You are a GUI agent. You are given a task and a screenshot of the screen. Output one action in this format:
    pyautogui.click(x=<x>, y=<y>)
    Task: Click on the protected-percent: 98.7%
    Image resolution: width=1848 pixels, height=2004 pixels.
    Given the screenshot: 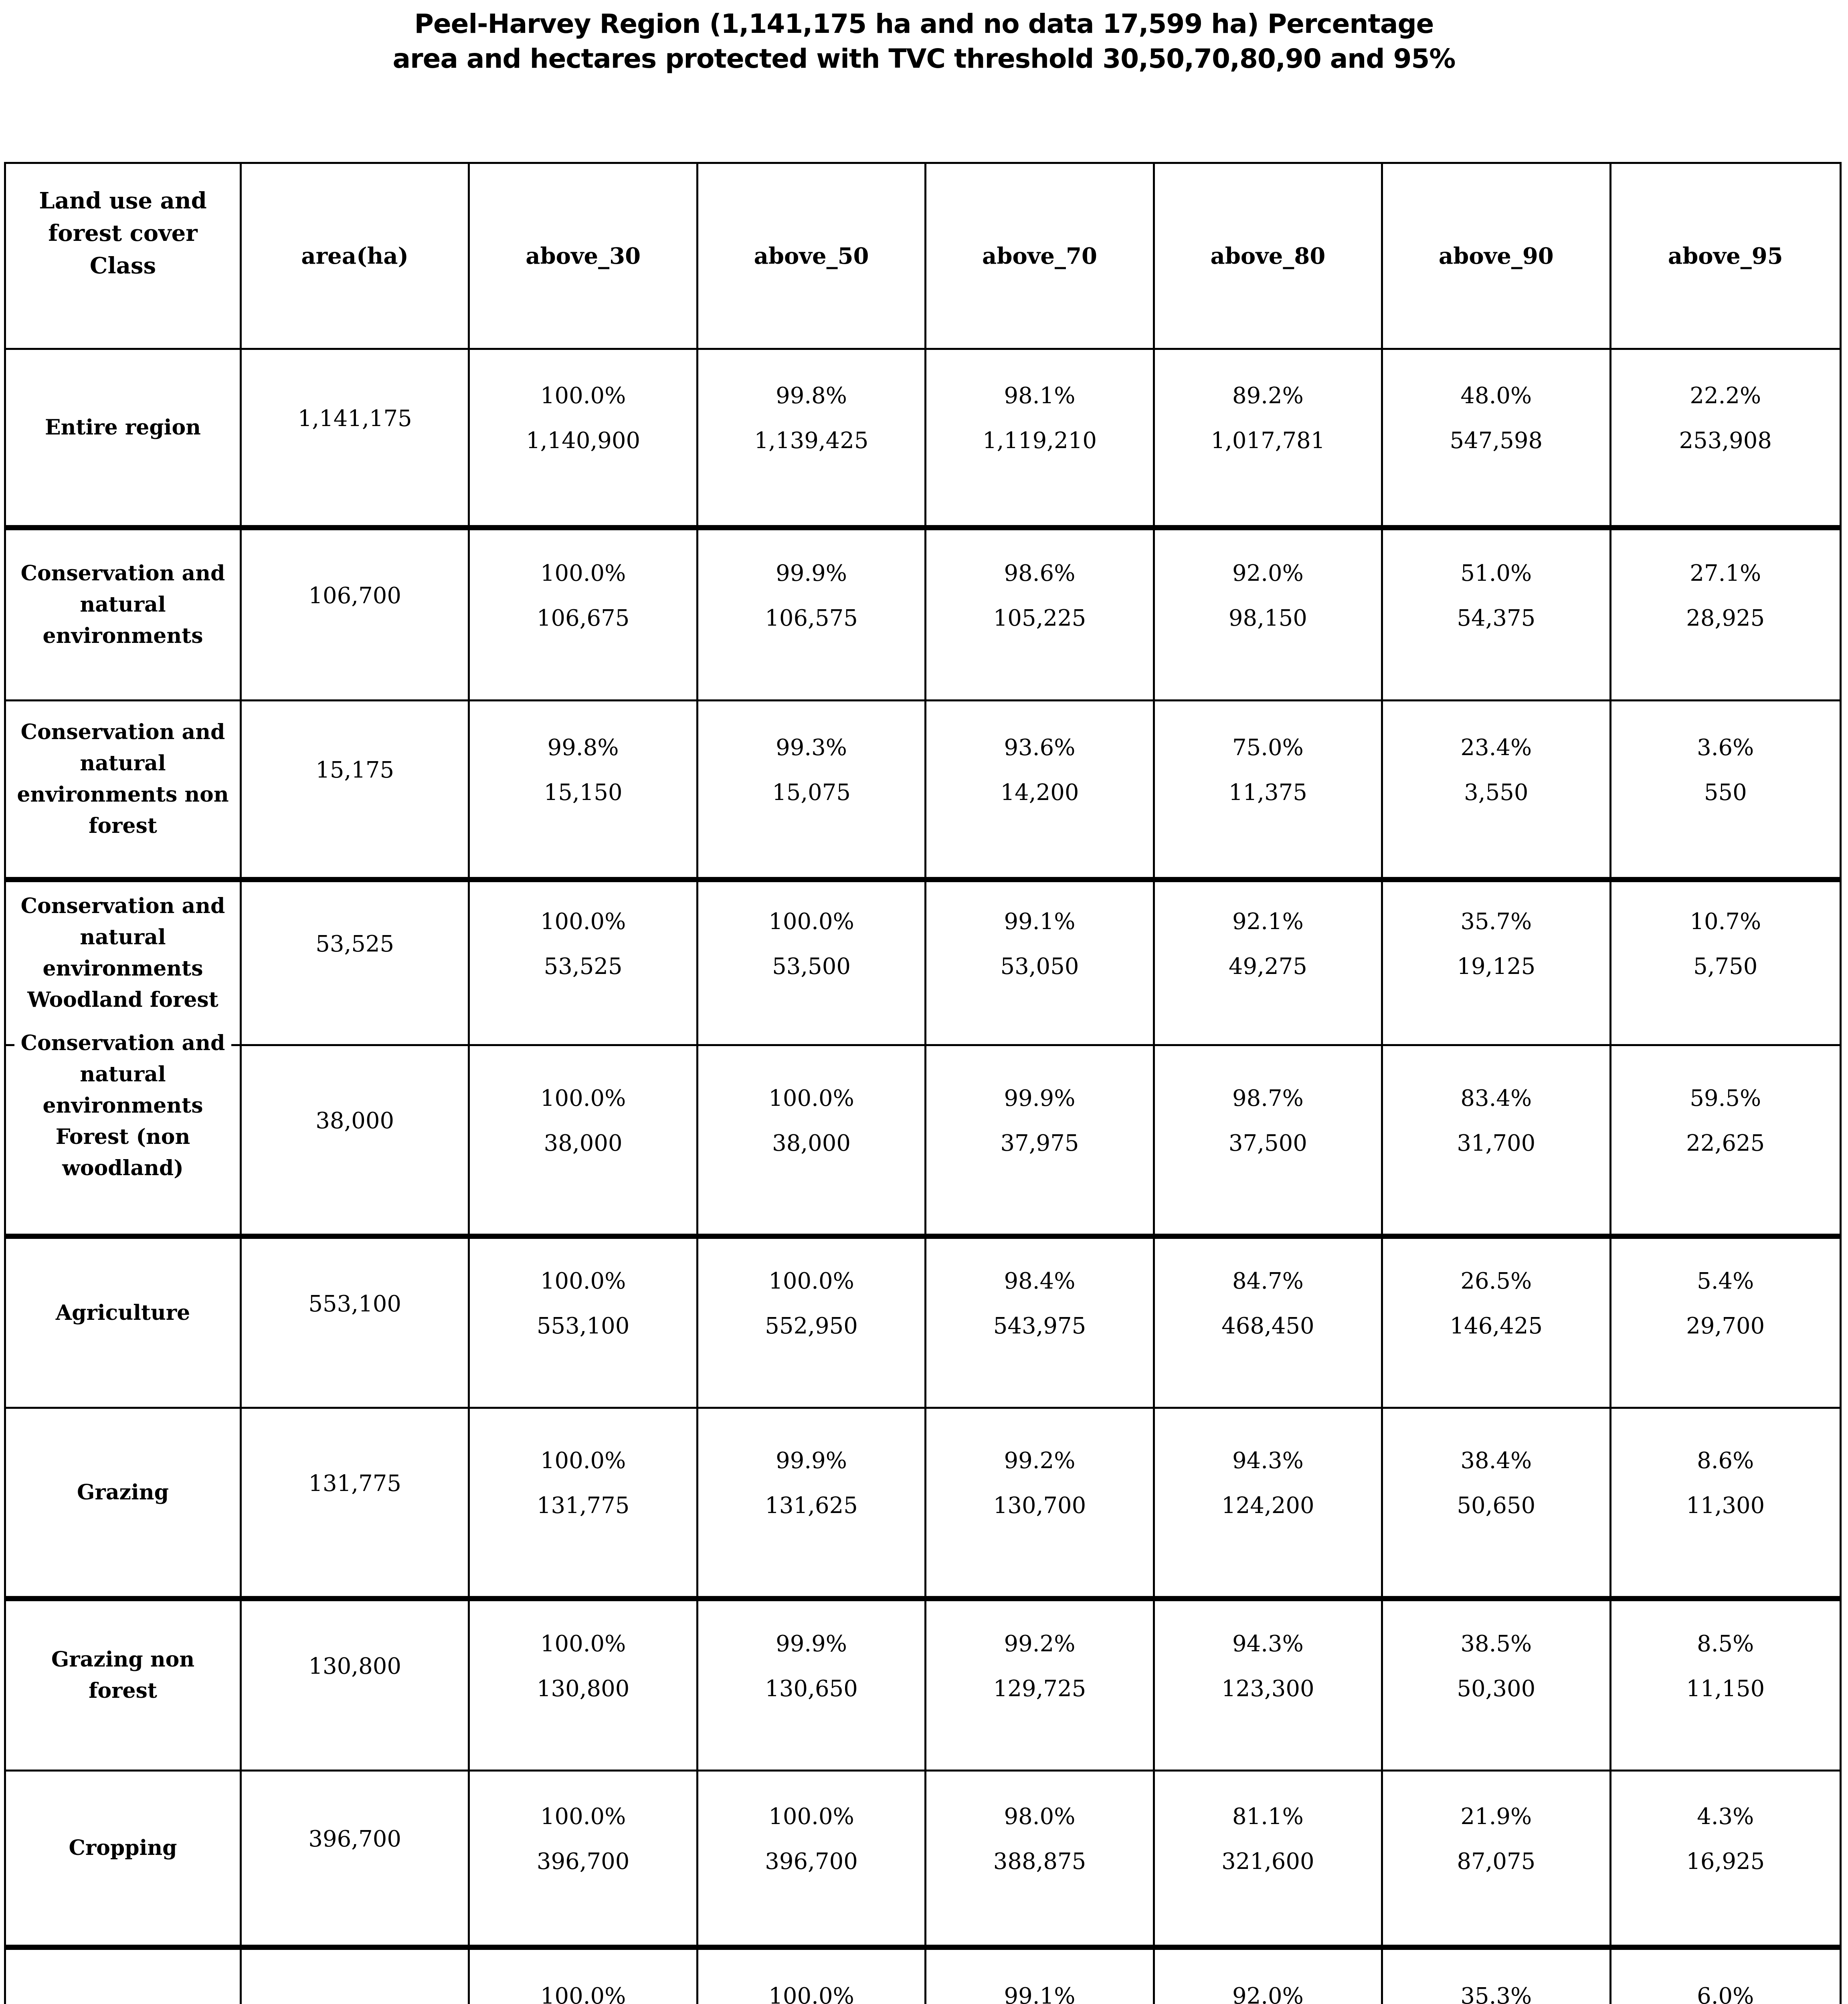 What is the action you would take?
    pyautogui.click(x=1268, y=1098)
    